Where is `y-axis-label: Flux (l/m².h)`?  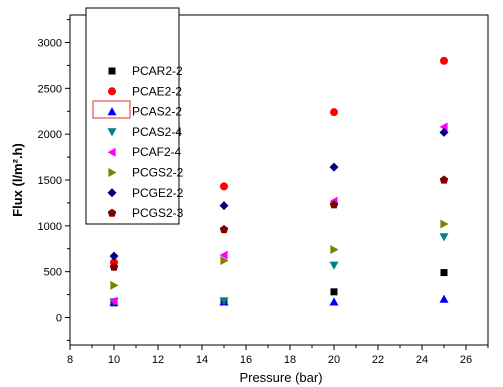
y-axis-label: Flux (l/m².h) is located at coordinates (17, 180).